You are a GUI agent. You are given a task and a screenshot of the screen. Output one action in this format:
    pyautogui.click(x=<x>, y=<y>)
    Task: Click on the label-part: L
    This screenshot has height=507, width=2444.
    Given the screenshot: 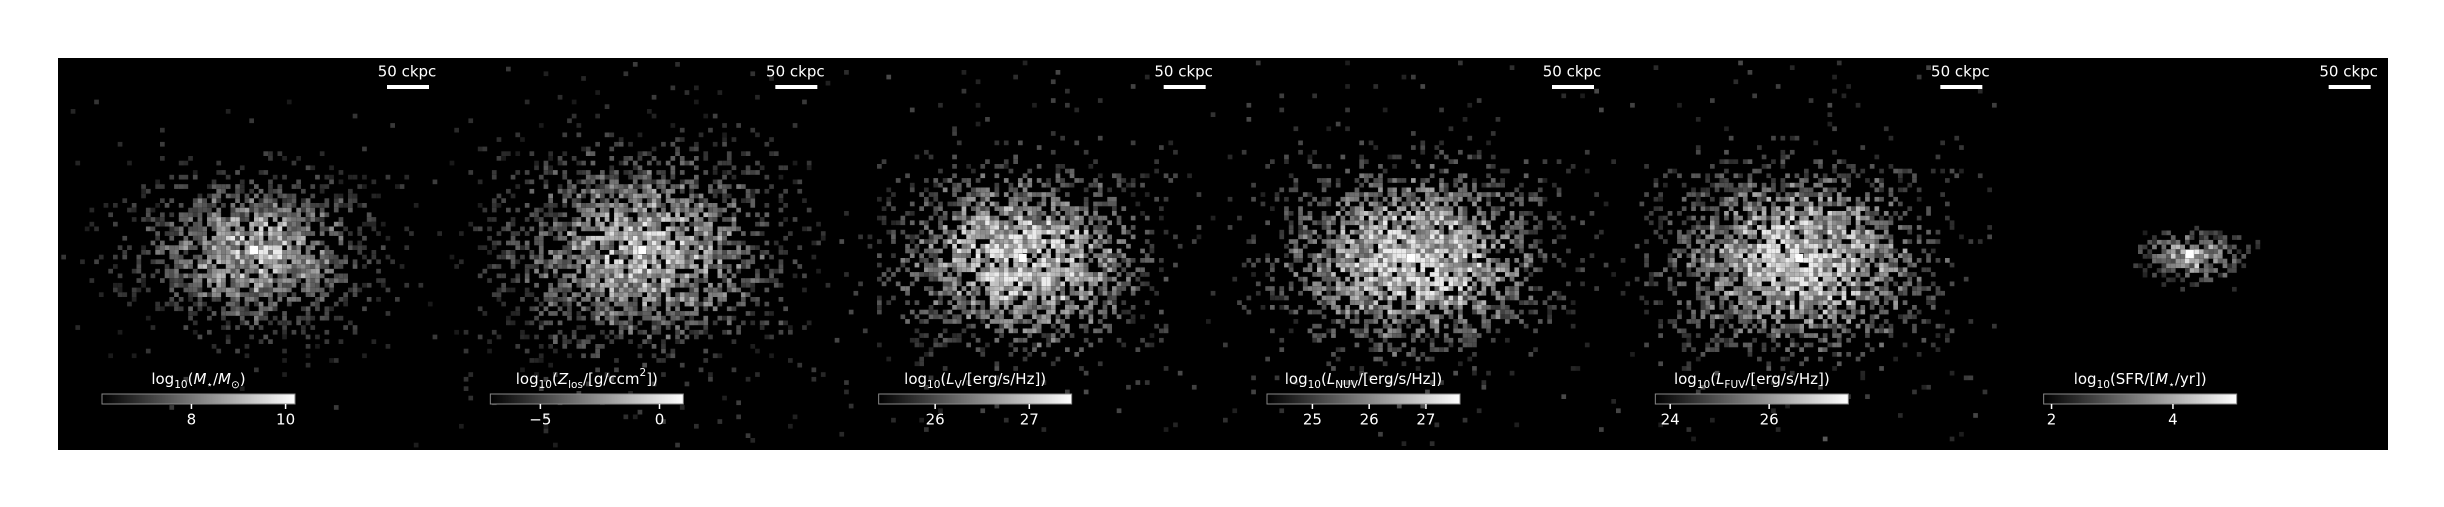 What is the action you would take?
    pyautogui.click(x=950, y=379)
    